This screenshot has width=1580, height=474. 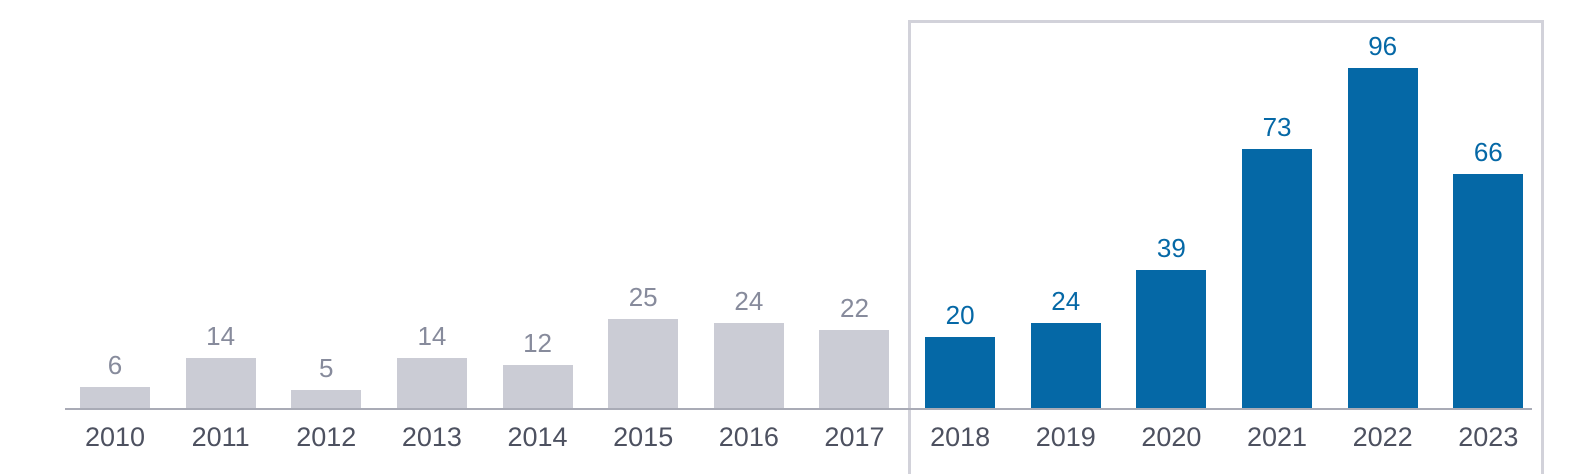 What do you see at coordinates (1171, 339) in the screenshot?
I see `bar-2020` at bounding box center [1171, 339].